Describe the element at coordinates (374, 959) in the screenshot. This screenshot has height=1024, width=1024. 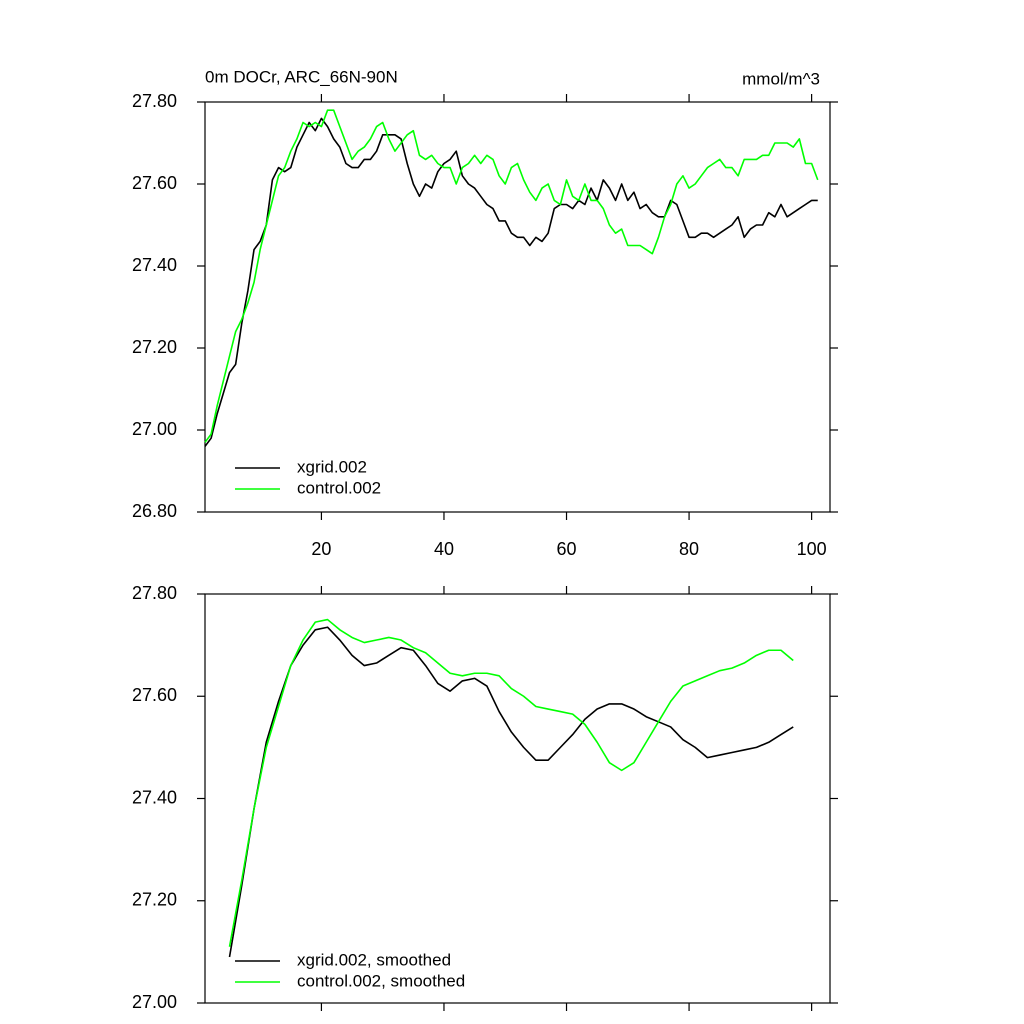
I see `legend-label: xgrid.002, smoothed` at that location.